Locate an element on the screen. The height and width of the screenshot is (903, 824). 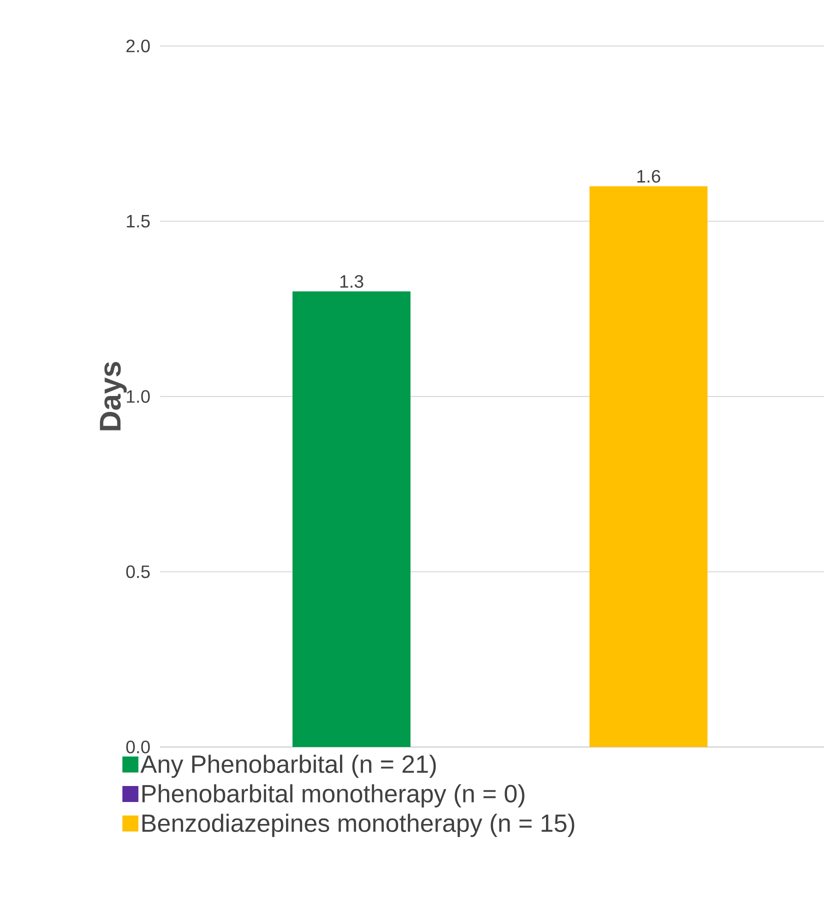
data-label: 1.3 is located at coordinates (352, 281).